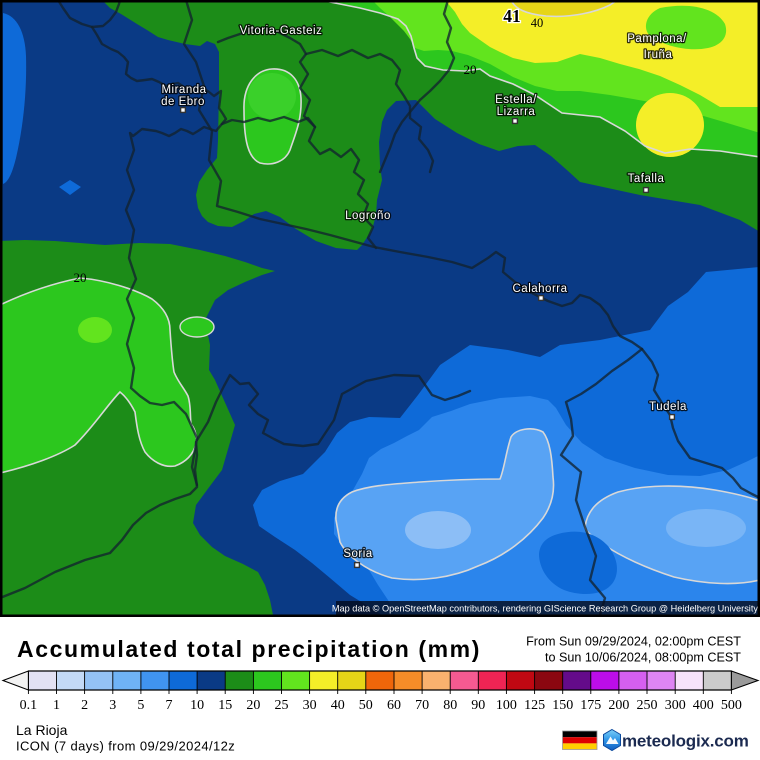 Image resolution: width=760 pixels, height=760 pixels. Describe the element at coordinates (512, 16) in the screenshot. I see `svg-text: 41` at that location.